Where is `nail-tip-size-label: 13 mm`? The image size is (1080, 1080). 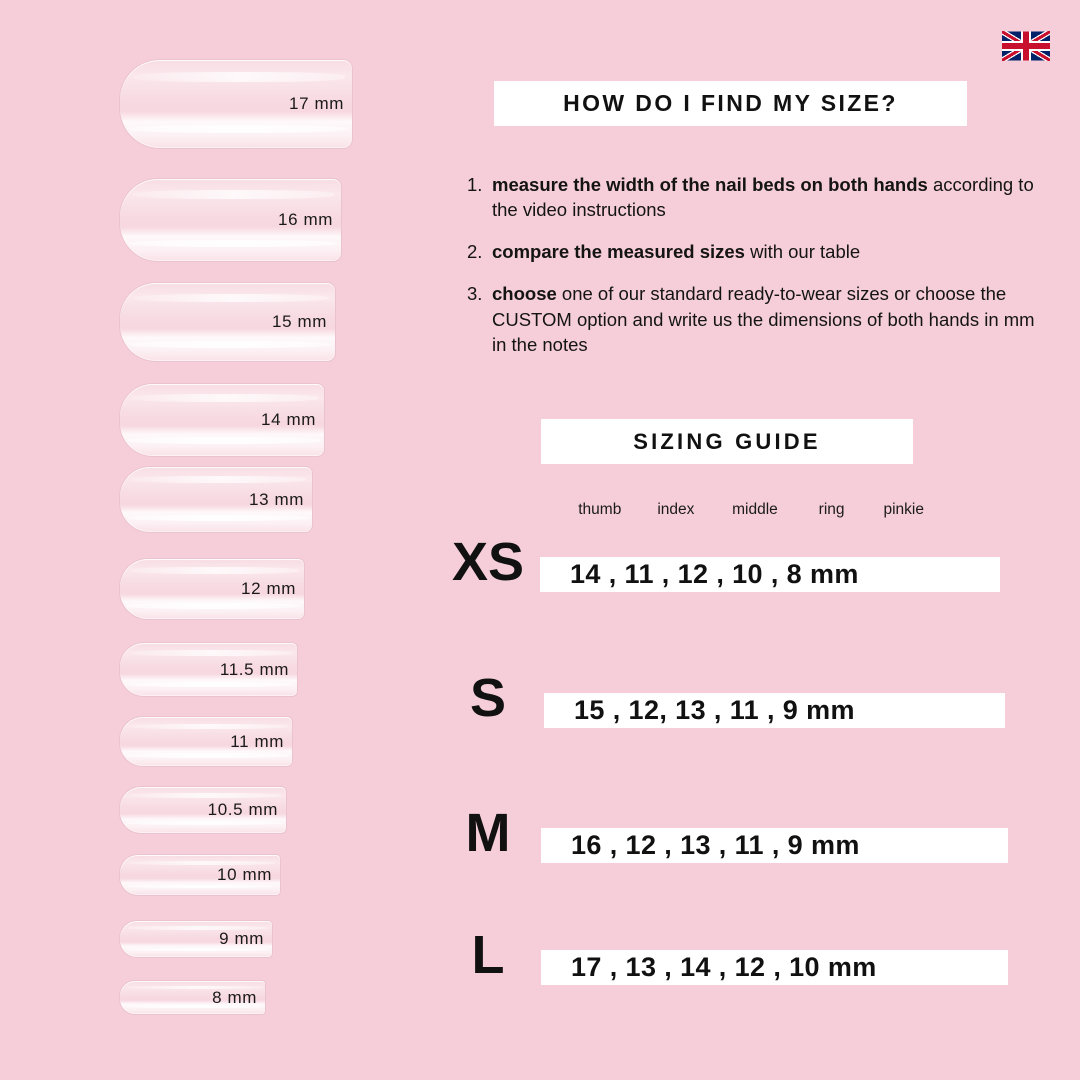
nail-tip-size-label: 13 mm is located at coordinates (276, 499).